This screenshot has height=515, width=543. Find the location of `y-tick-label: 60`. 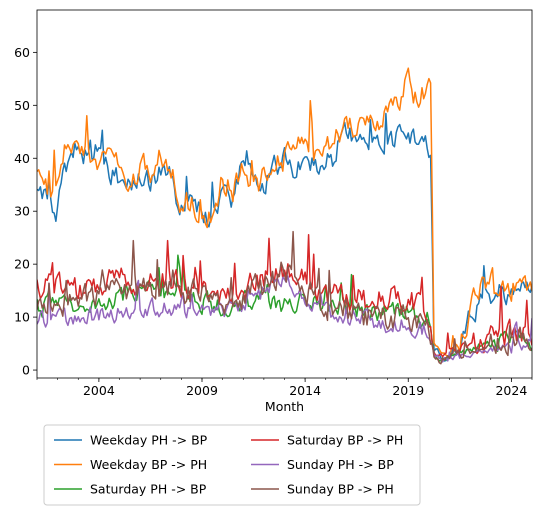

y-tick-label: 60 is located at coordinates (22, 52).